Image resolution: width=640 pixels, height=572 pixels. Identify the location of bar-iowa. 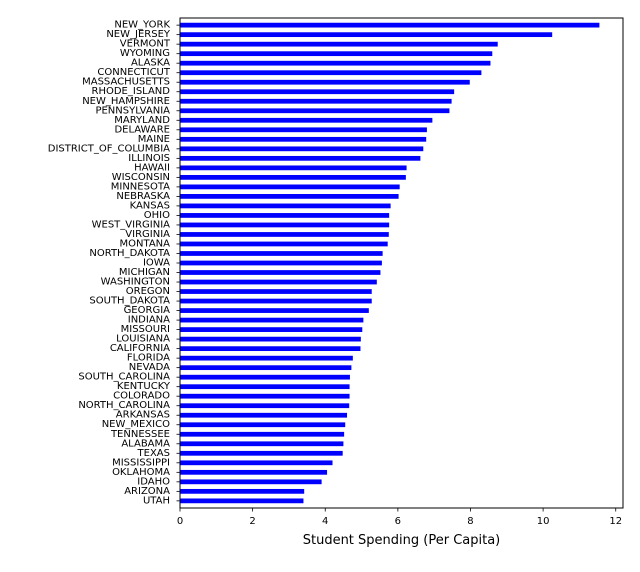
(281, 263).